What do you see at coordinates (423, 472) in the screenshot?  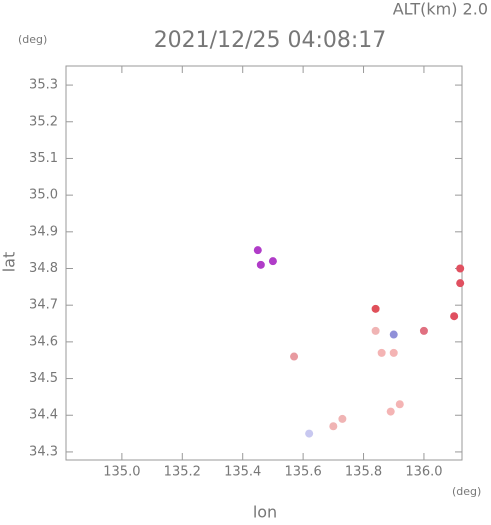 I see `x-tick-label: 136.0` at bounding box center [423, 472].